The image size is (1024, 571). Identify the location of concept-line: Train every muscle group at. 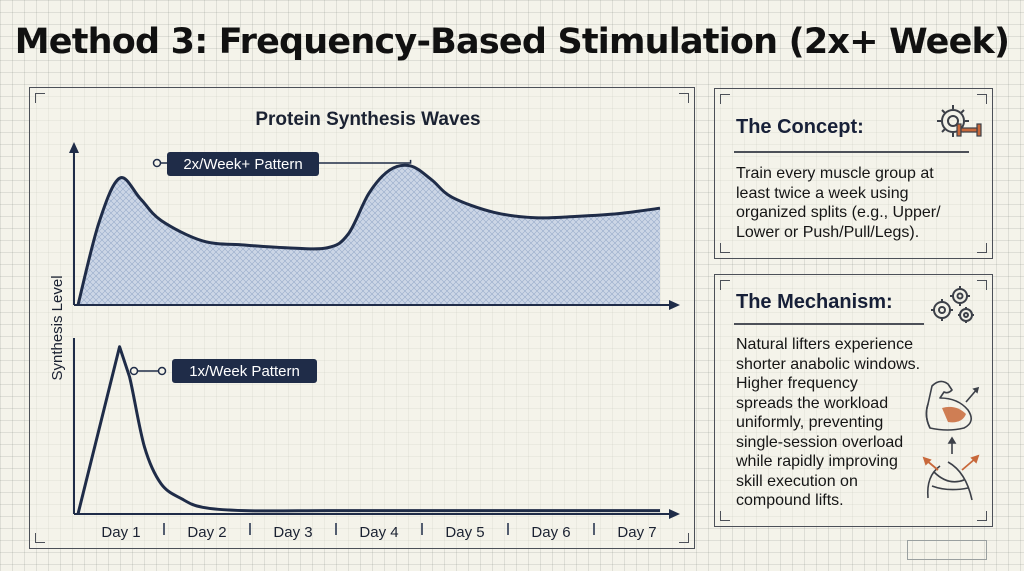
(835, 173).